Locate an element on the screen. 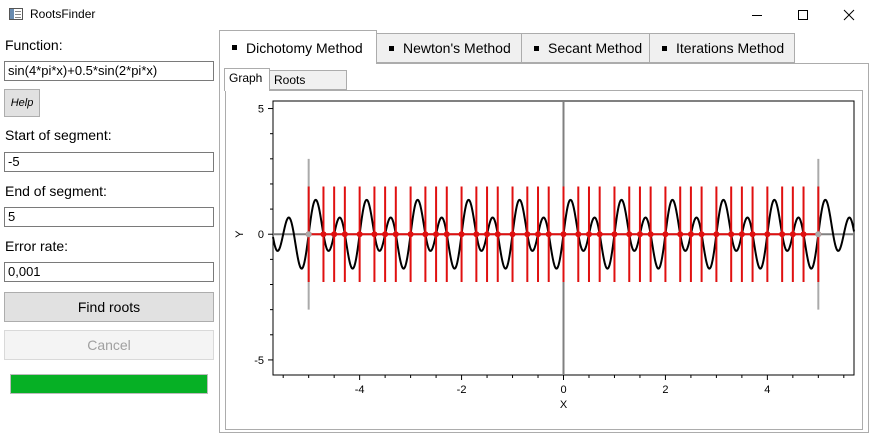 The image size is (872, 435). error-rate-label: Error rate: is located at coordinates (37, 246).